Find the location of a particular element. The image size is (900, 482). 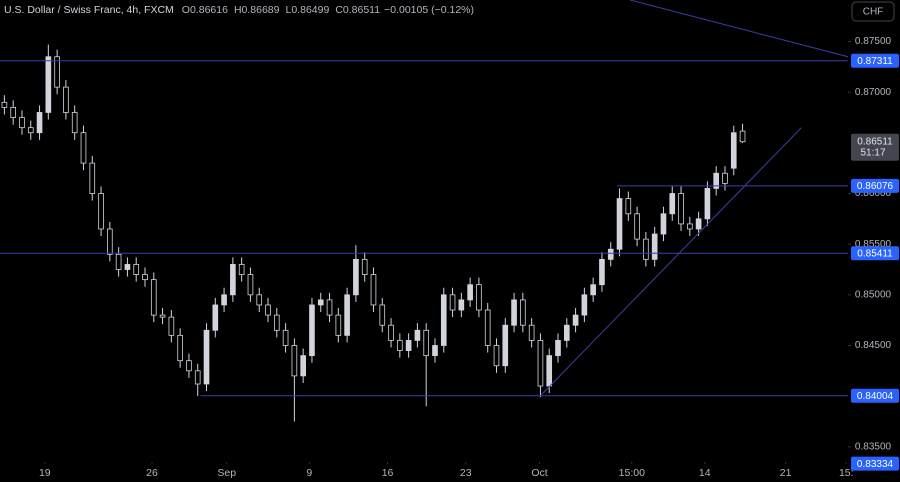

y-tick-label: 0.85500 is located at coordinates (873, 244).